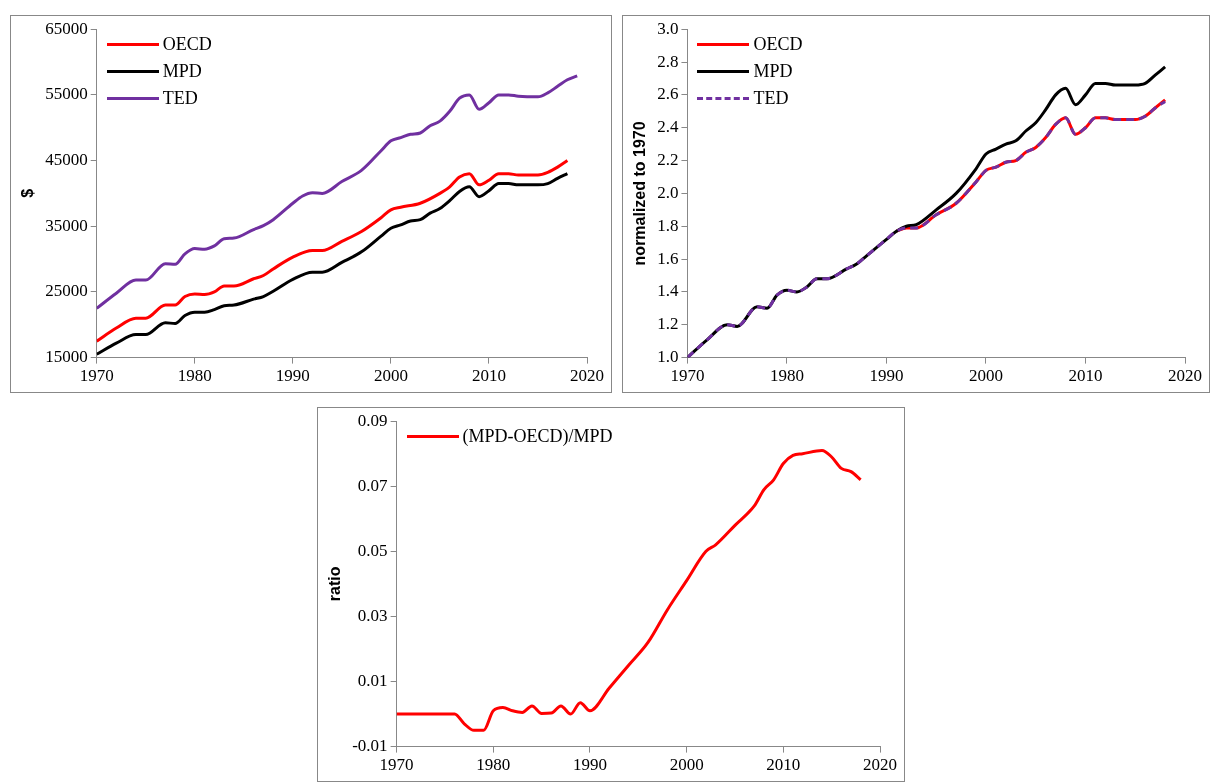 This screenshot has width=1216, height=782. What do you see at coordinates (640, 193) in the screenshot?
I see `y-axis-title: normalized to 1970` at bounding box center [640, 193].